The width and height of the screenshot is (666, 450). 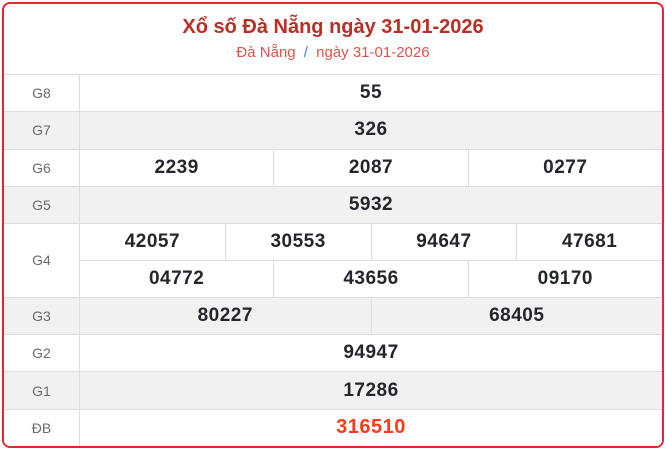 What do you see at coordinates (373, 52) in the screenshot?
I see `breadcrumb-date-link: ngày 31-01-2026` at bounding box center [373, 52].